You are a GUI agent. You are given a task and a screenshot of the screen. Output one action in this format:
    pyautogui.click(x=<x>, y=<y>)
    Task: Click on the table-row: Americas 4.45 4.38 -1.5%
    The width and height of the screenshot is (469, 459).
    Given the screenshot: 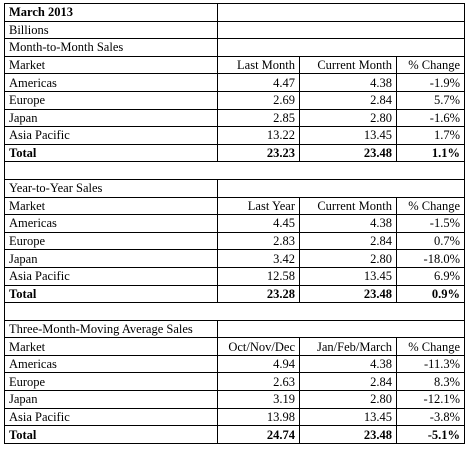 What is the action you would take?
    pyautogui.click(x=234, y=223)
    